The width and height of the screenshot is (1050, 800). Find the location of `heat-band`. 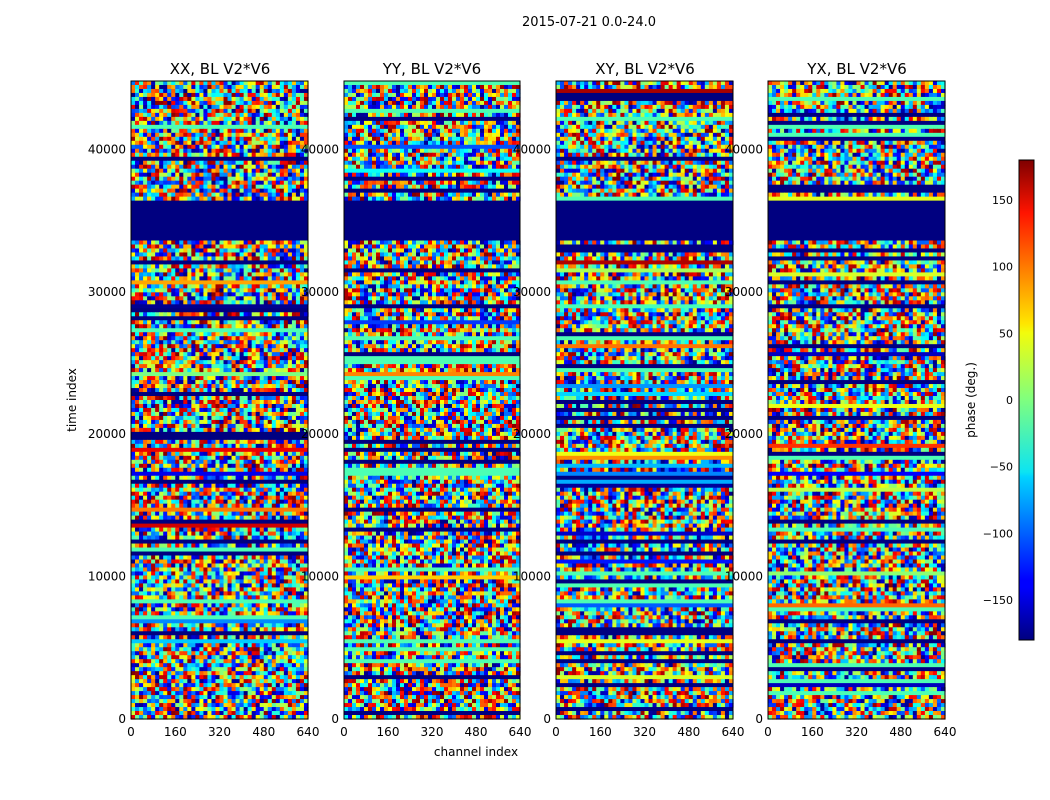

heat-band is located at coordinates (219, 554).